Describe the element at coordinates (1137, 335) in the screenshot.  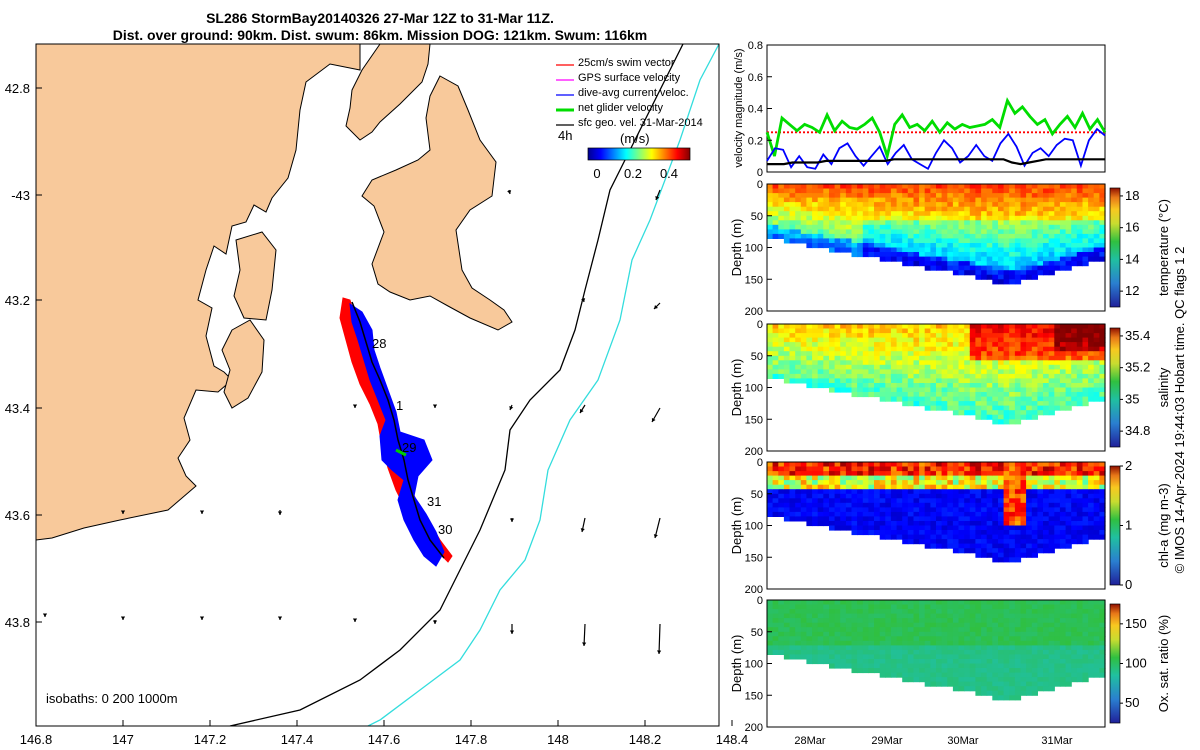
I see `colorbar-tick-label: 35.4` at that location.